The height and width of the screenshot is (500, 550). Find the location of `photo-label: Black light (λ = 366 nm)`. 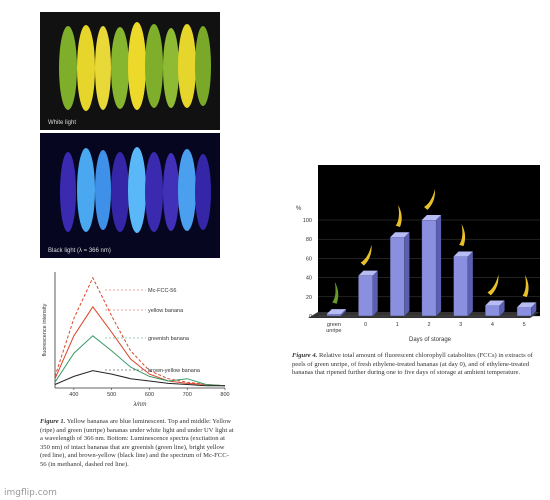

photo-label: Black light (λ = 366 nm) is located at coordinates (79, 251).